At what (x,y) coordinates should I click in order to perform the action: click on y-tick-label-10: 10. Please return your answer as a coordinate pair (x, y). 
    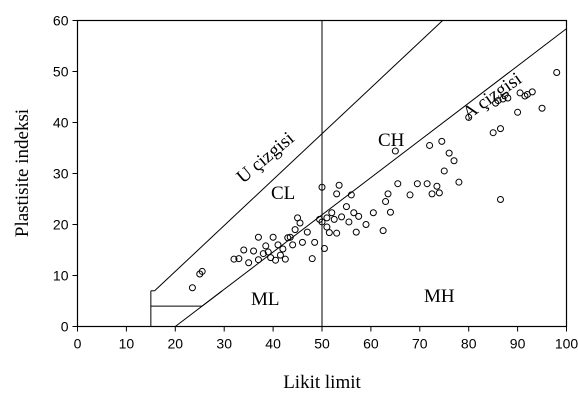
    Looking at the image, I should click on (61, 276).